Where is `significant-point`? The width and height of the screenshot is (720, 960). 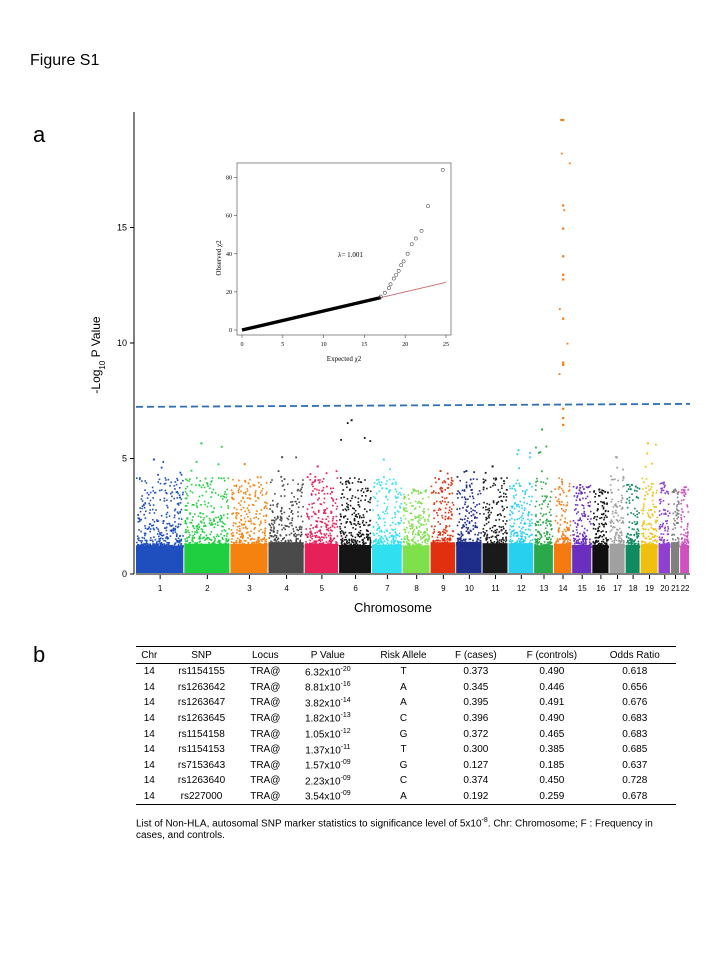
significant-point is located at coordinates (563, 425).